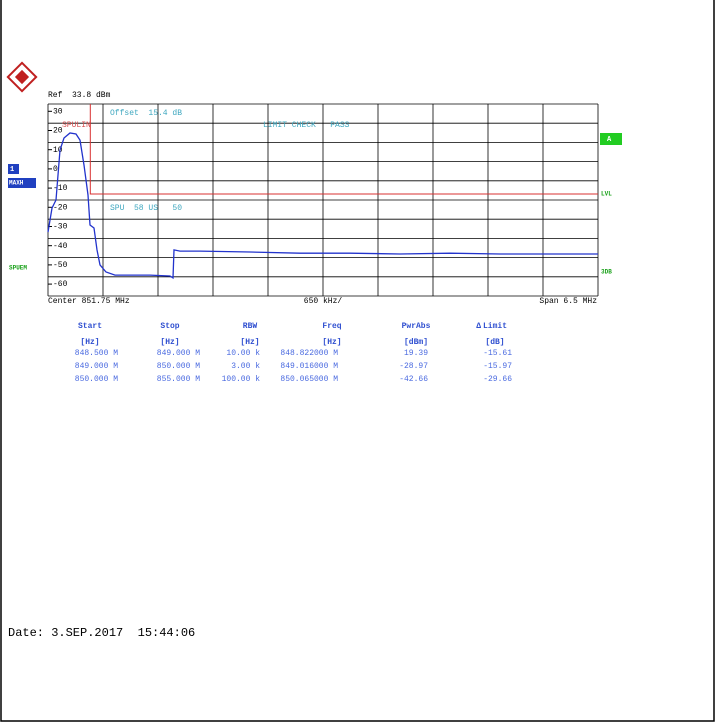  I want to click on limit-check: LIMIT CHECK PASS, so click(306, 125).